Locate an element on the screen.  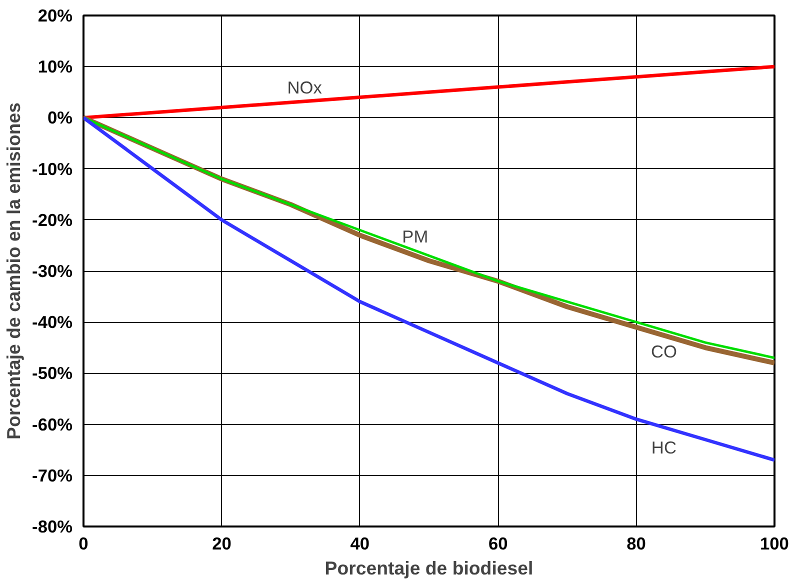
y-tick-label: 10% is located at coordinates (55, 66).